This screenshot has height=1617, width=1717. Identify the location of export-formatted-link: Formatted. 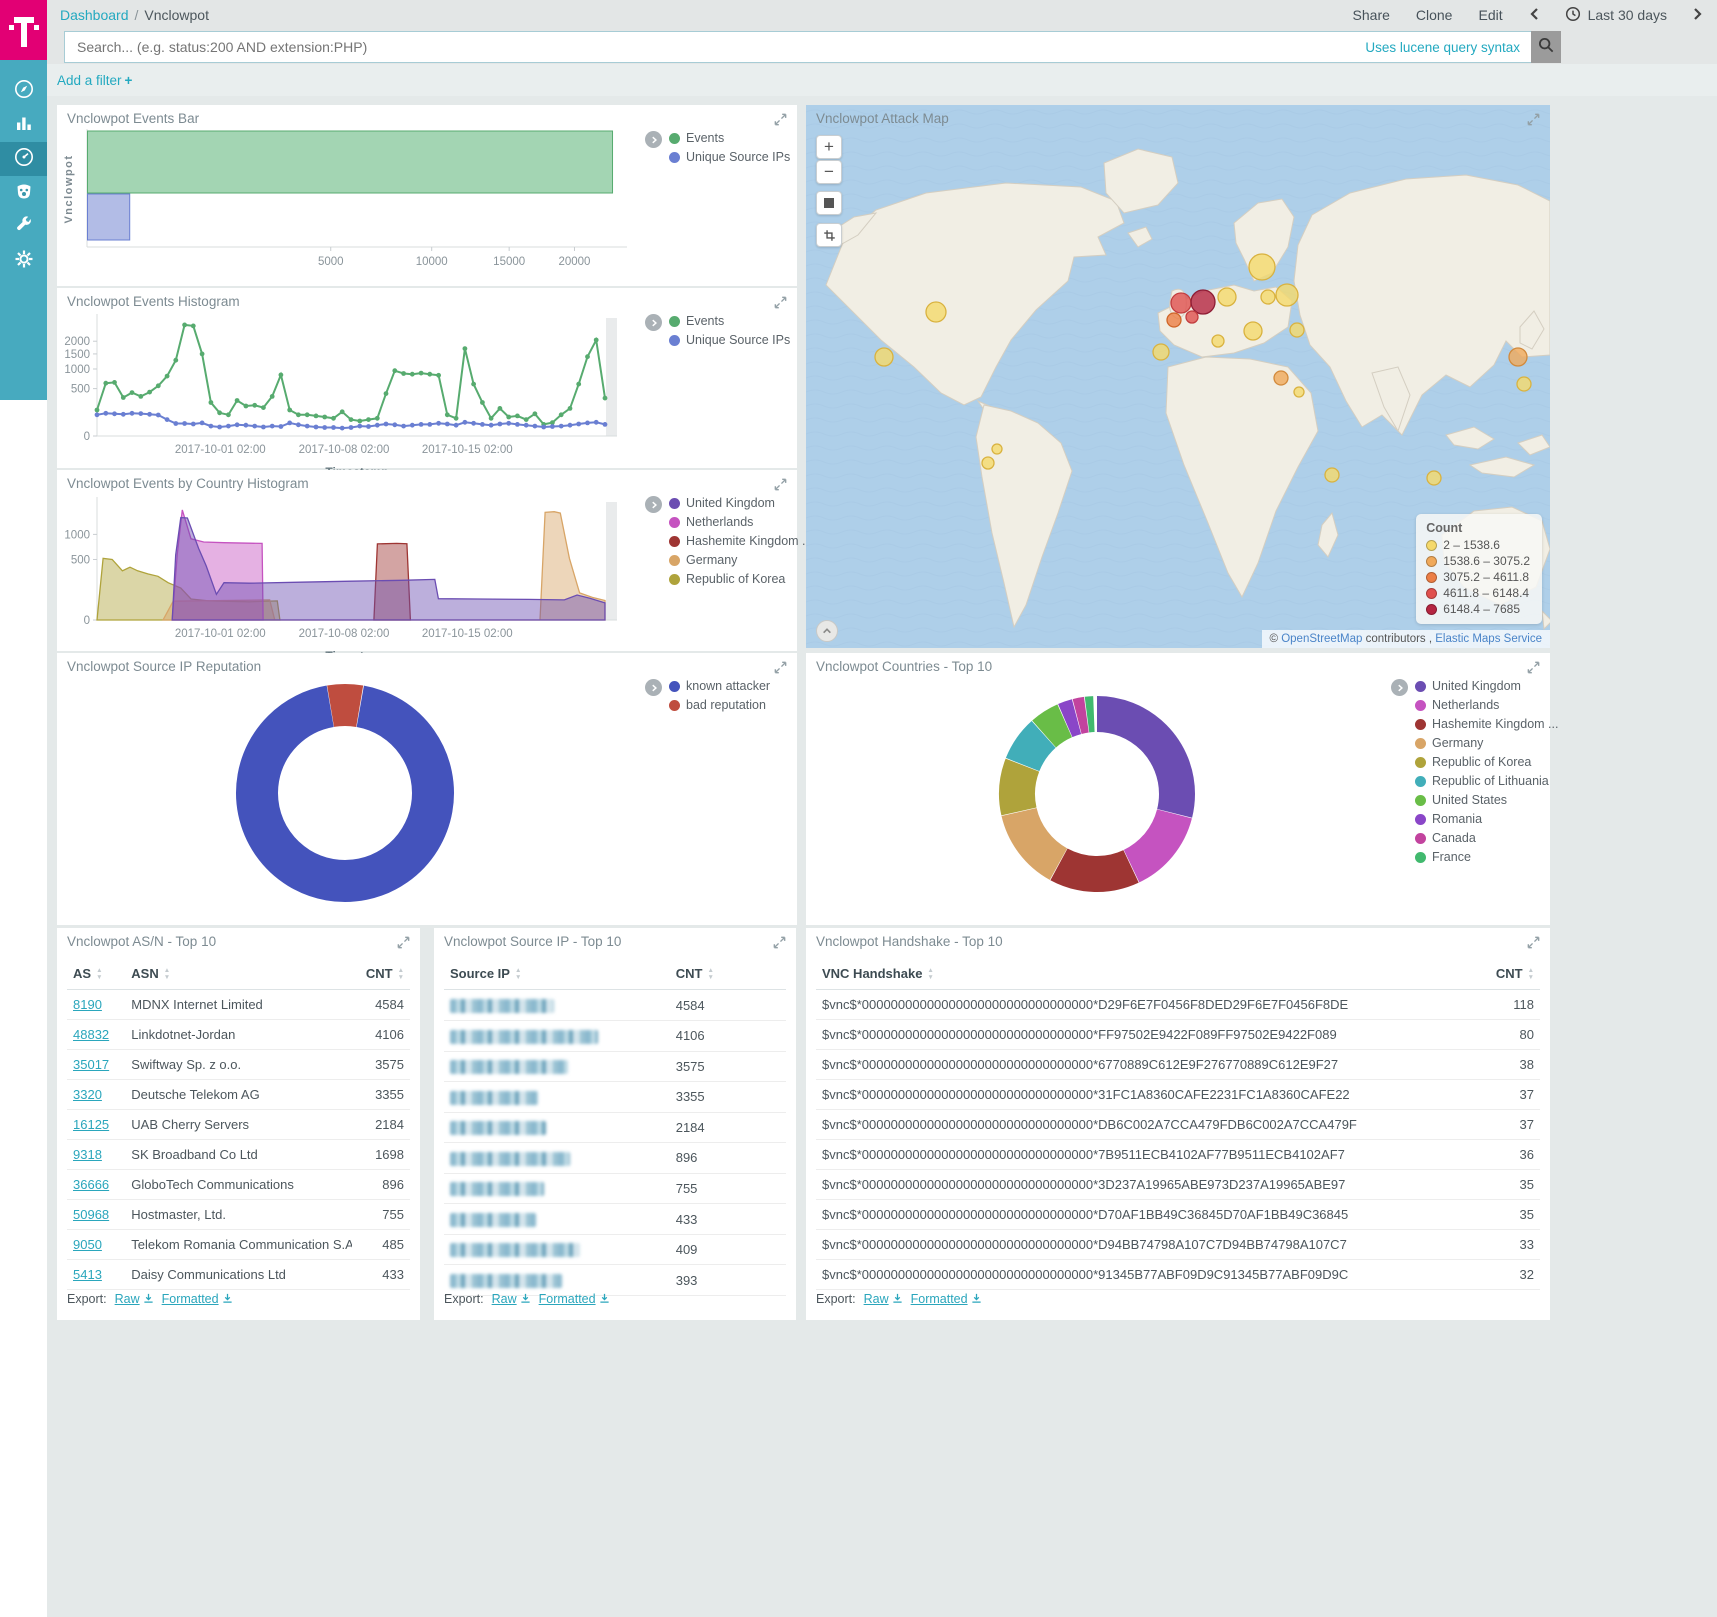
(197, 1299).